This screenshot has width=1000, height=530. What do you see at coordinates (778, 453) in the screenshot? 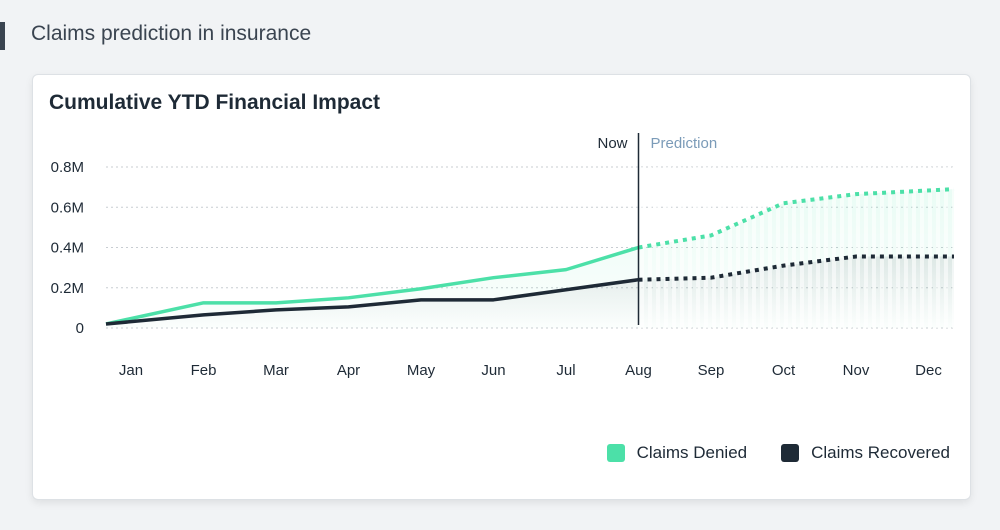
I see `legend: Claims Denied Claims Recovered` at bounding box center [778, 453].